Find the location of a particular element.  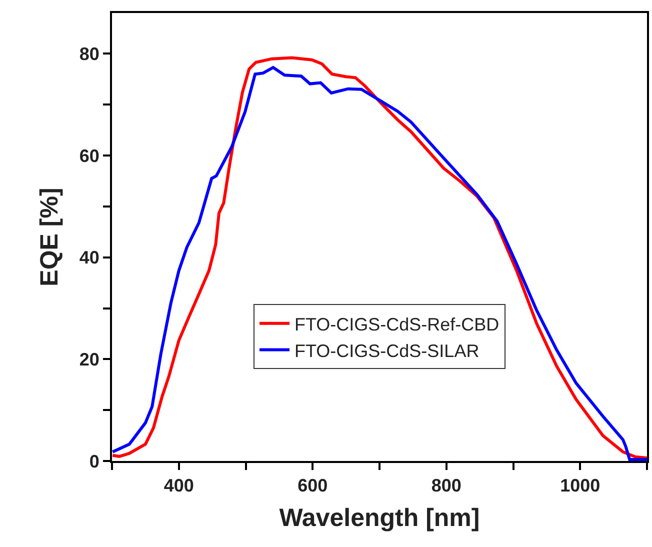

legend-label: FTO-CIGS-CdS-Ref-CBD is located at coordinates (397, 324).